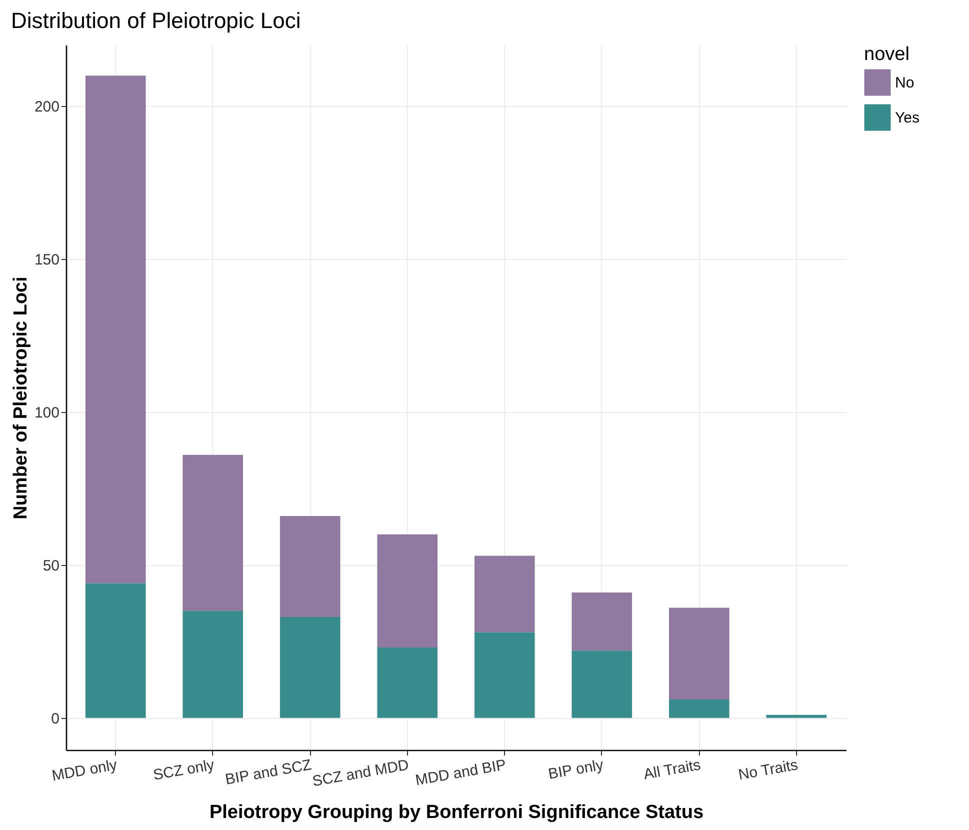 The width and height of the screenshot is (969, 830). What do you see at coordinates (907, 118) in the screenshot?
I see `legend-label: Yes` at bounding box center [907, 118].